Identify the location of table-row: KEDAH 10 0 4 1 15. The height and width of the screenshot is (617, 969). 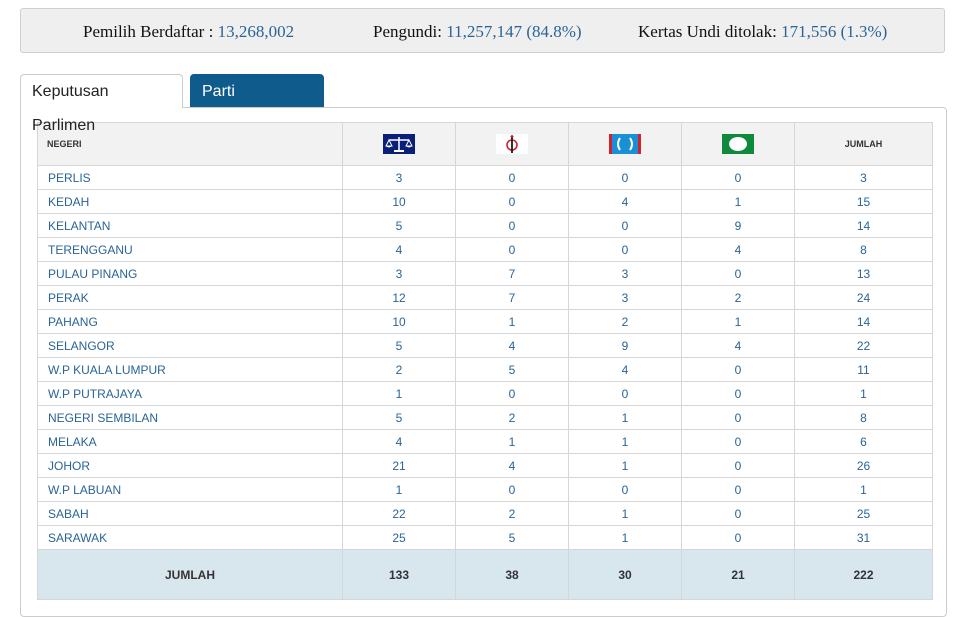
(485, 201).